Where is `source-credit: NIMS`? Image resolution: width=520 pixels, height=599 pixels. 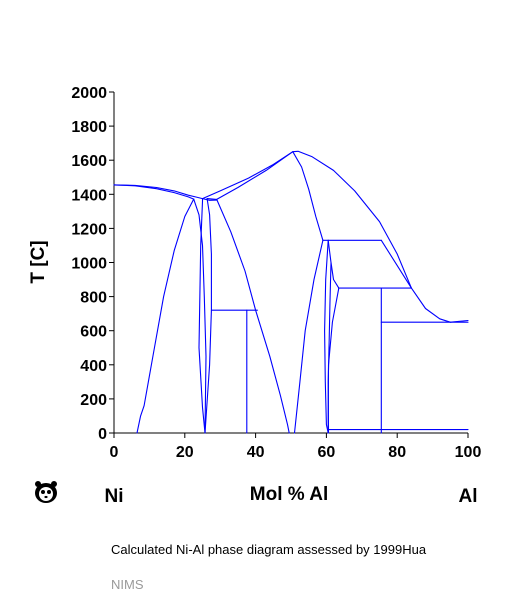 source-credit: NIMS is located at coordinates (127, 584).